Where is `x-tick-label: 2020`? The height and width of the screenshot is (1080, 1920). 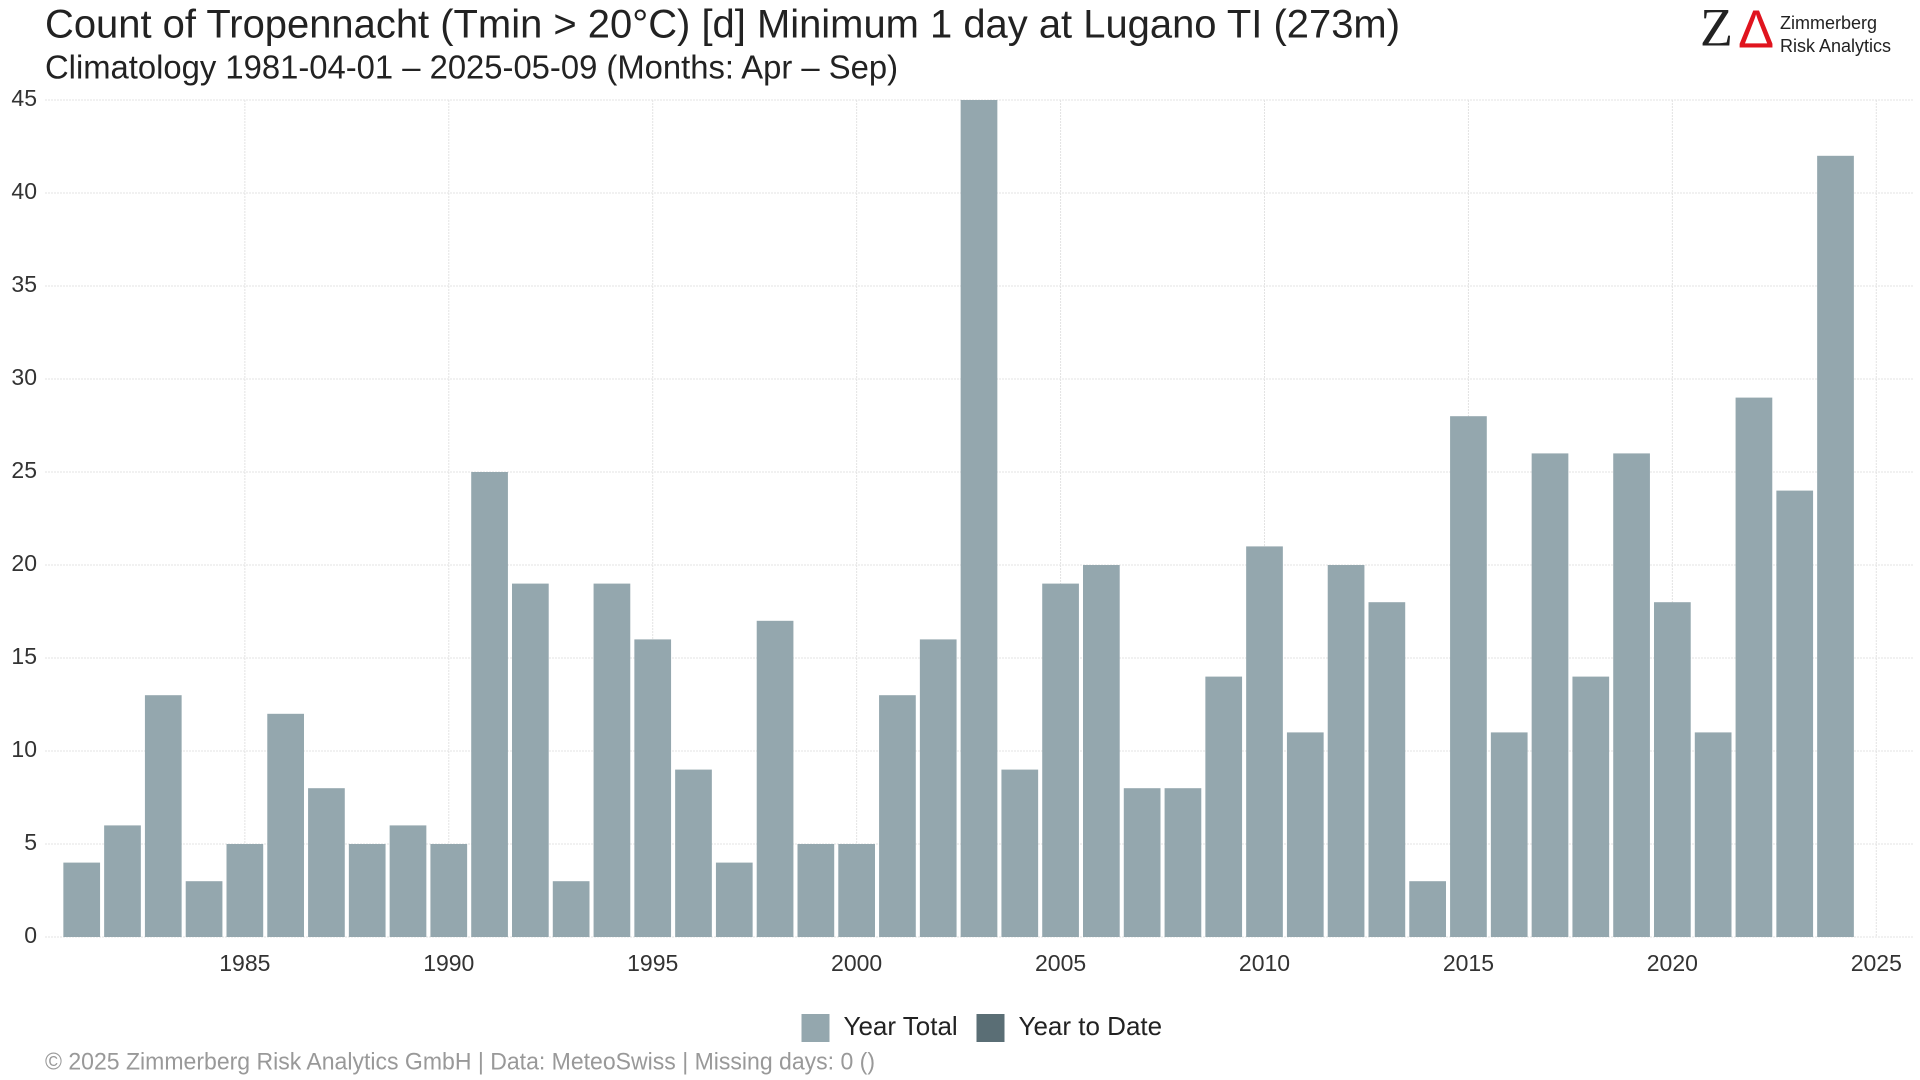 x-tick-label: 2020 is located at coordinates (1672, 963).